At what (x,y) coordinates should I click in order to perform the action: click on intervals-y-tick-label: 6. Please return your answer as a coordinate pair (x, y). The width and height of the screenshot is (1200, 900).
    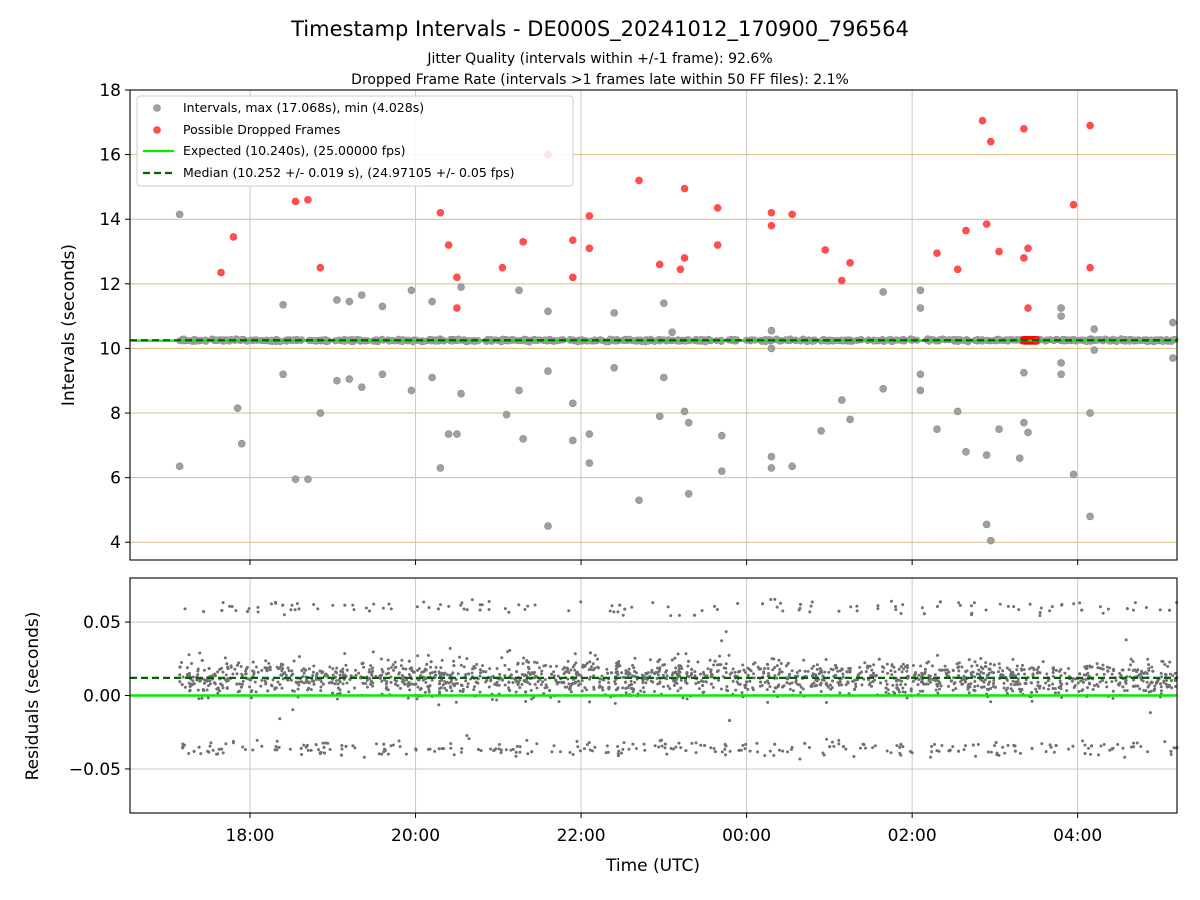
    Looking at the image, I should click on (115, 479).